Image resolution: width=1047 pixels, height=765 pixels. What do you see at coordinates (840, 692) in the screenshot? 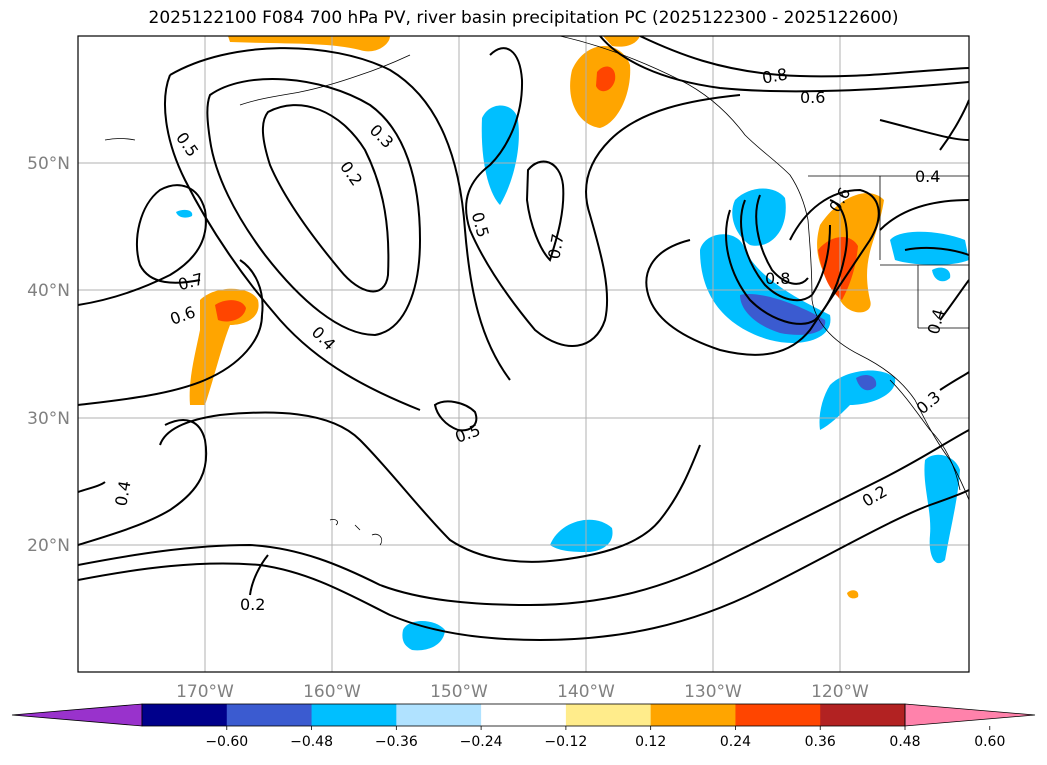
I see `lon-label: 120°W` at bounding box center [840, 692].